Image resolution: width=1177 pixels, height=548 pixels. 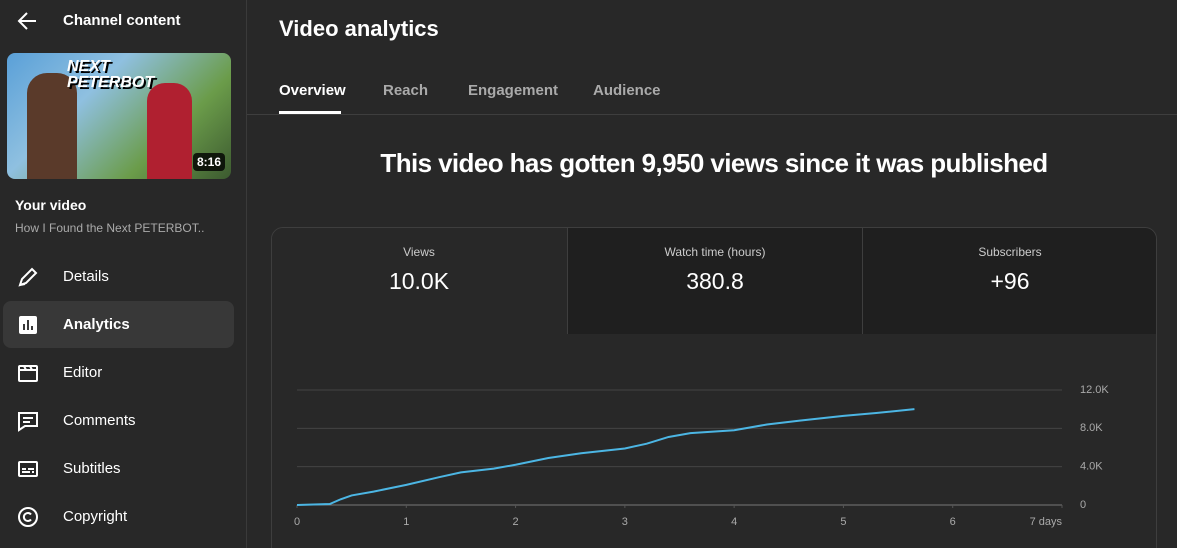 What do you see at coordinates (406, 90) in the screenshot?
I see `tab: Reach` at bounding box center [406, 90].